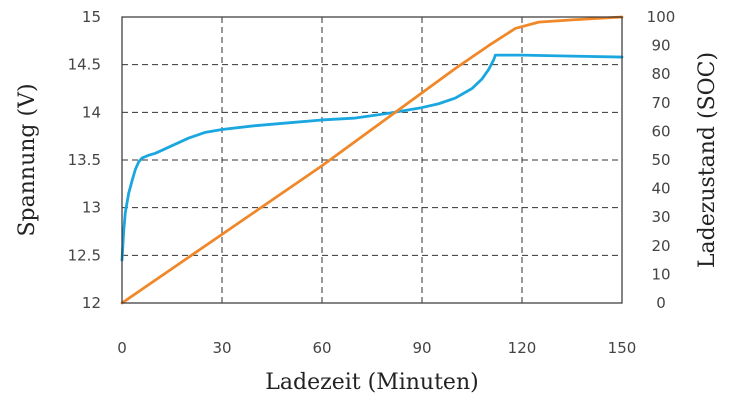 This screenshot has width=732, height=401. What do you see at coordinates (622, 348) in the screenshot?
I see `x-tick-label: 150` at bounding box center [622, 348].